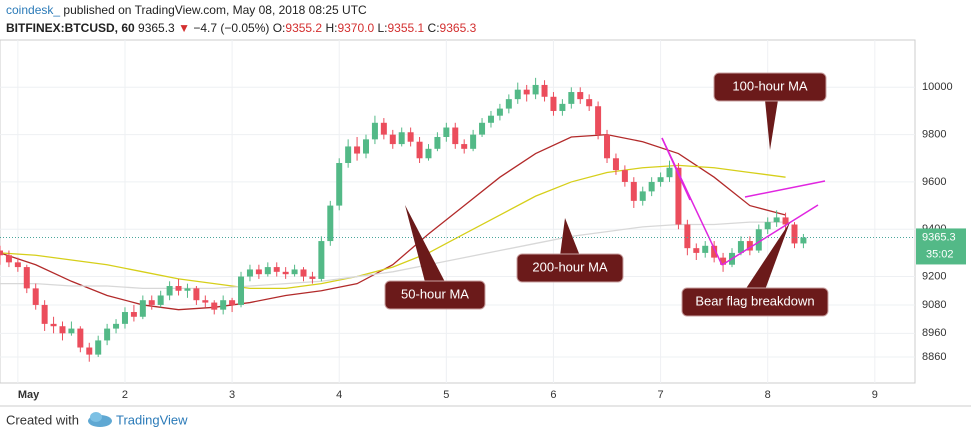 Image resolution: width=971 pixels, height=439 pixels. What do you see at coordinates (940, 254) in the screenshot?
I see `countdown: 35:02` at bounding box center [940, 254].